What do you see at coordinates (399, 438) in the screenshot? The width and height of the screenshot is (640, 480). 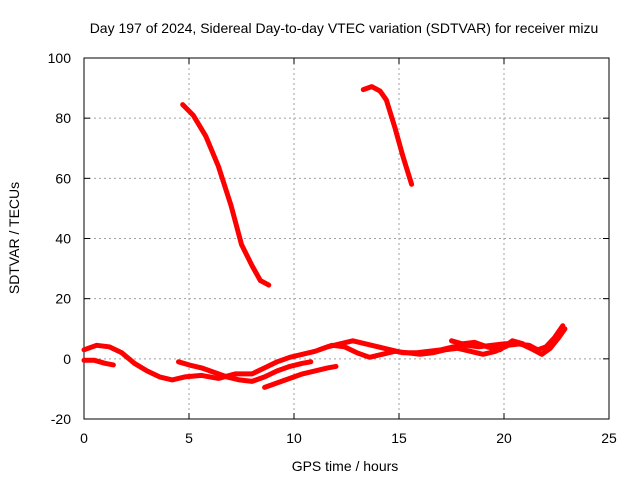 I see `x-tick-label: 15` at bounding box center [399, 438].